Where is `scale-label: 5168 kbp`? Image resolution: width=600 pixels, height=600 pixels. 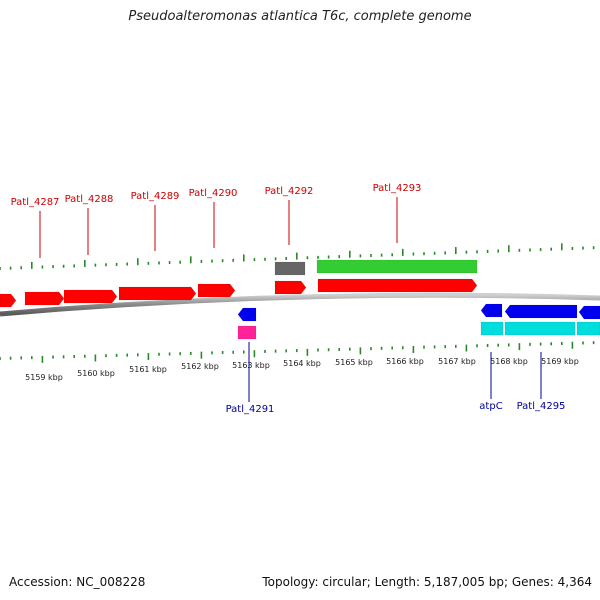
scale-label: 5168 kbp is located at coordinates (509, 361).